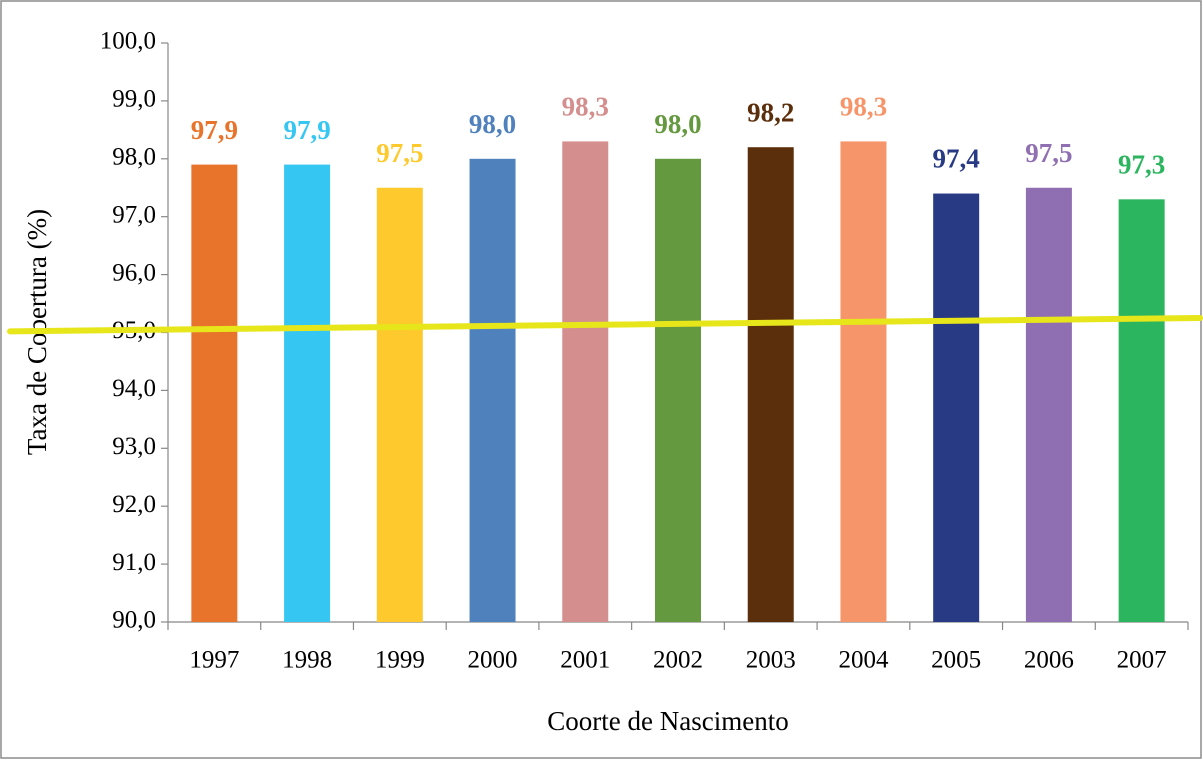 The width and height of the screenshot is (1203, 760). I want to click on y-tick-label: 98,0, so click(134, 157).